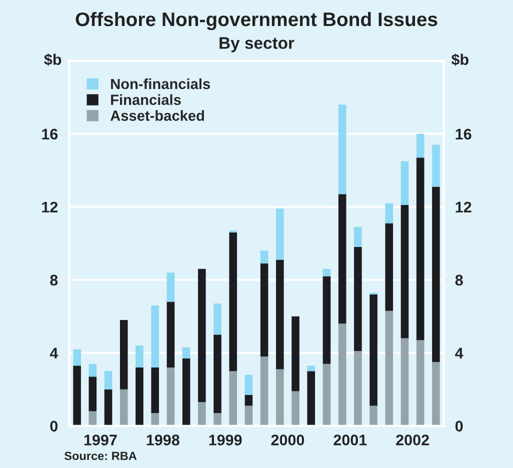 This screenshot has width=513, height=468. What do you see at coordinates (412, 440) in the screenshot?
I see `x-tick-label: 2002` at bounding box center [412, 440].